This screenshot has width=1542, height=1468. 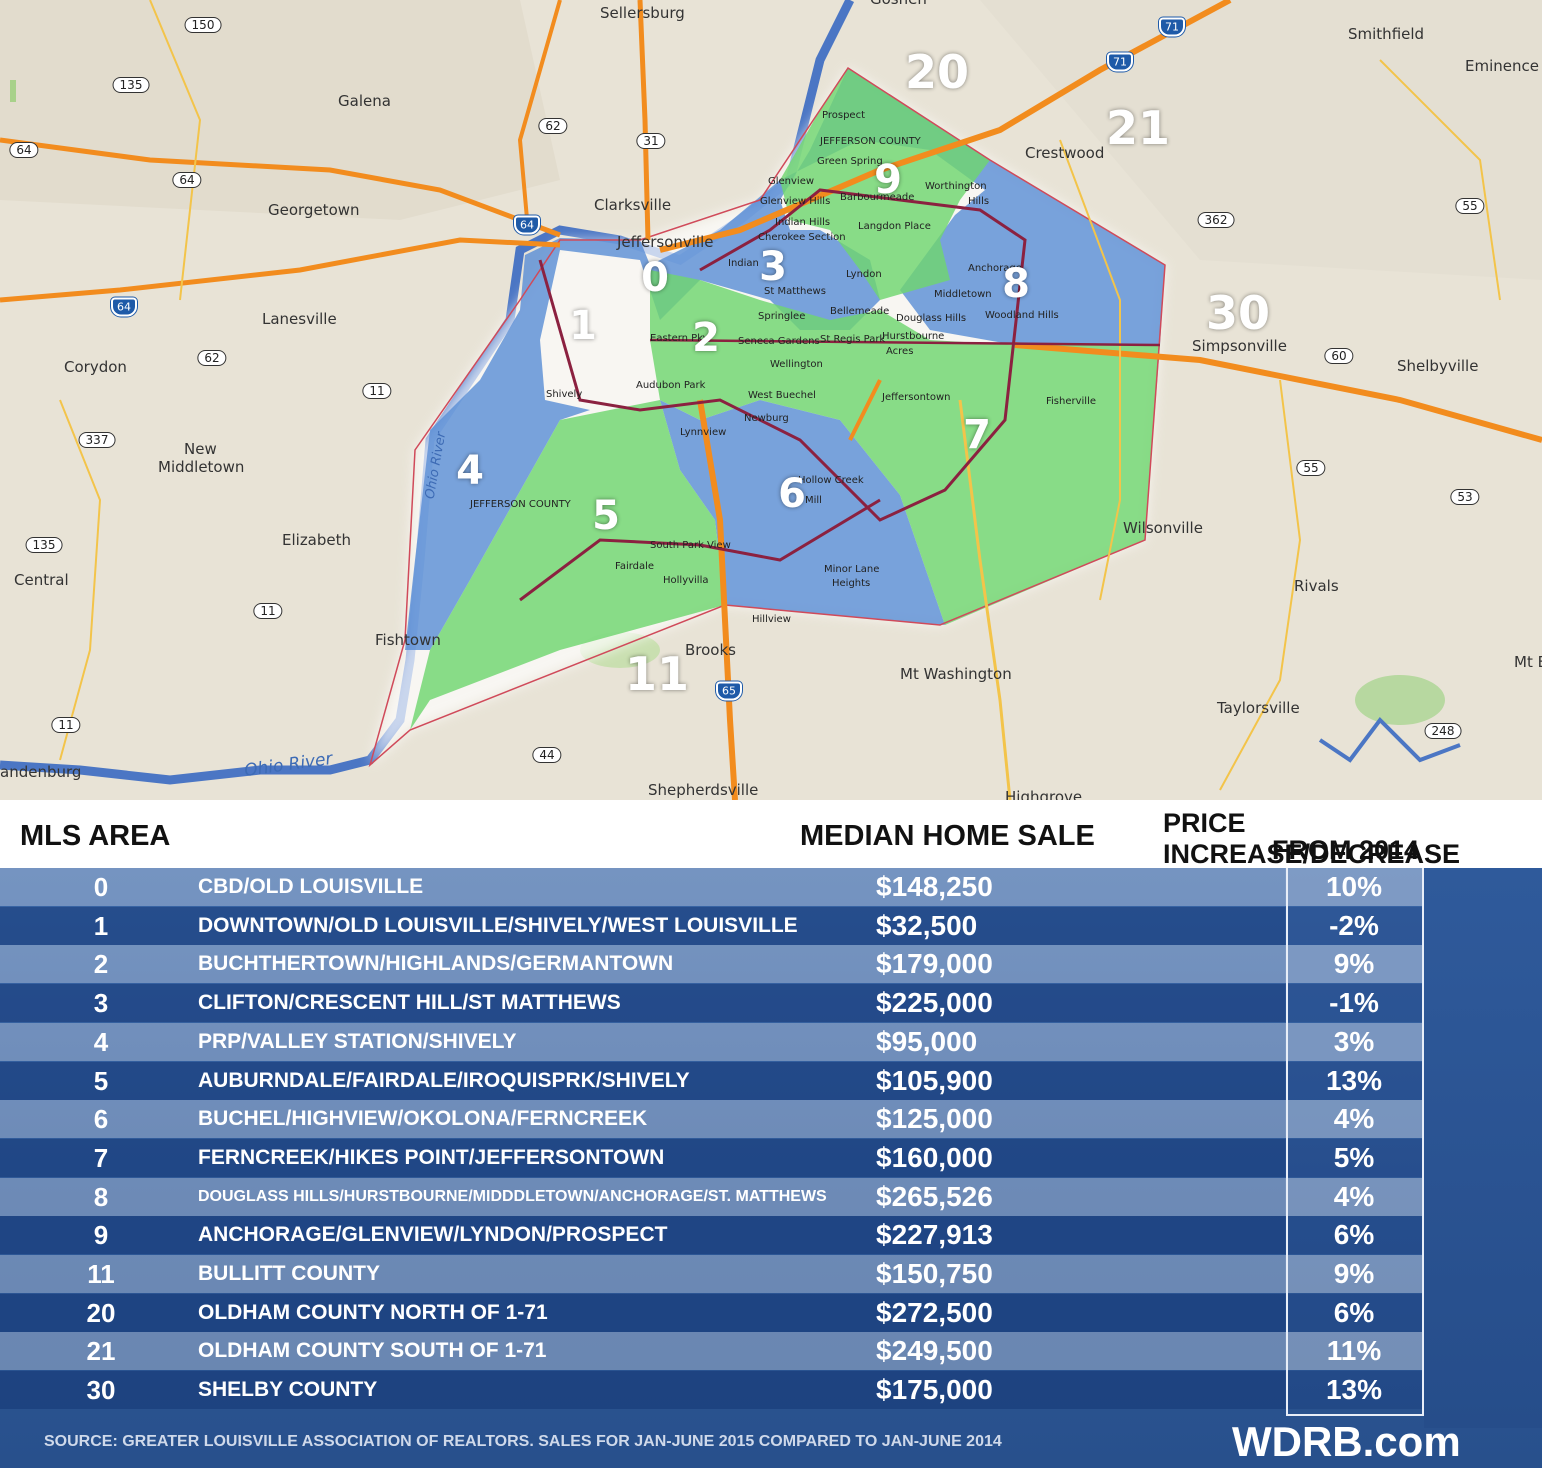 What do you see at coordinates (1339, 356) in the screenshot?
I see `route-shield: 60` at bounding box center [1339, 356].